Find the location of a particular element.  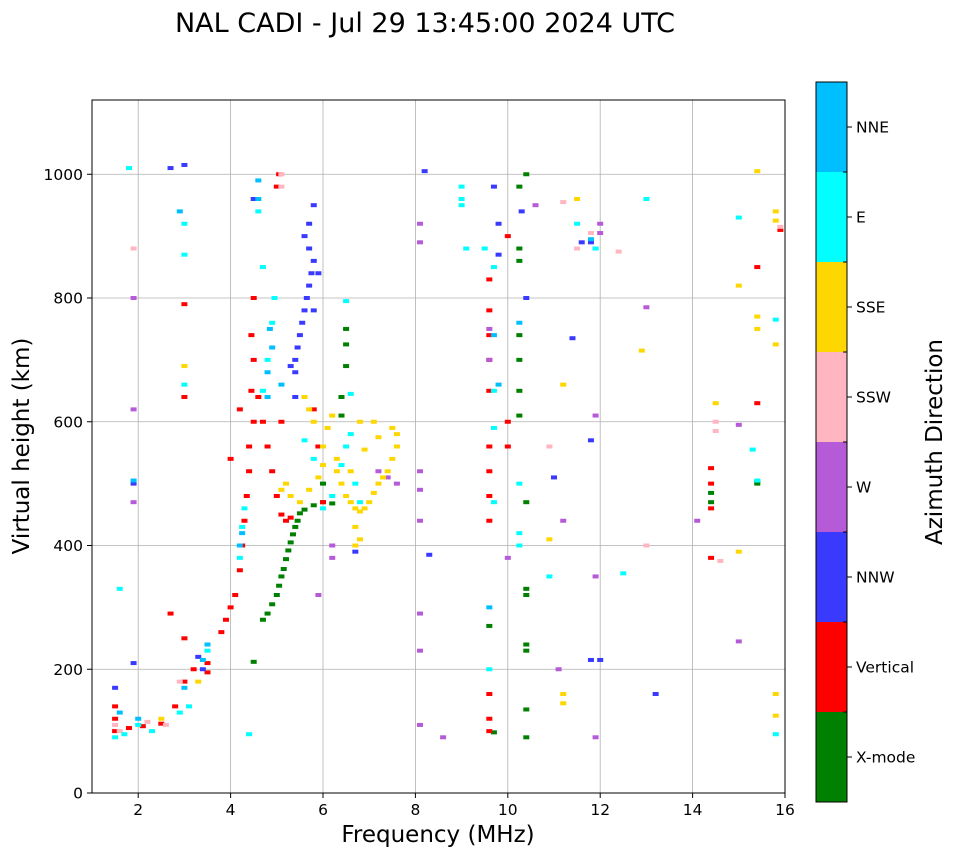

chart-title: NAL CADI - Jul 29 13:45:00 2024 UTC is located at coordinates (425, 23).